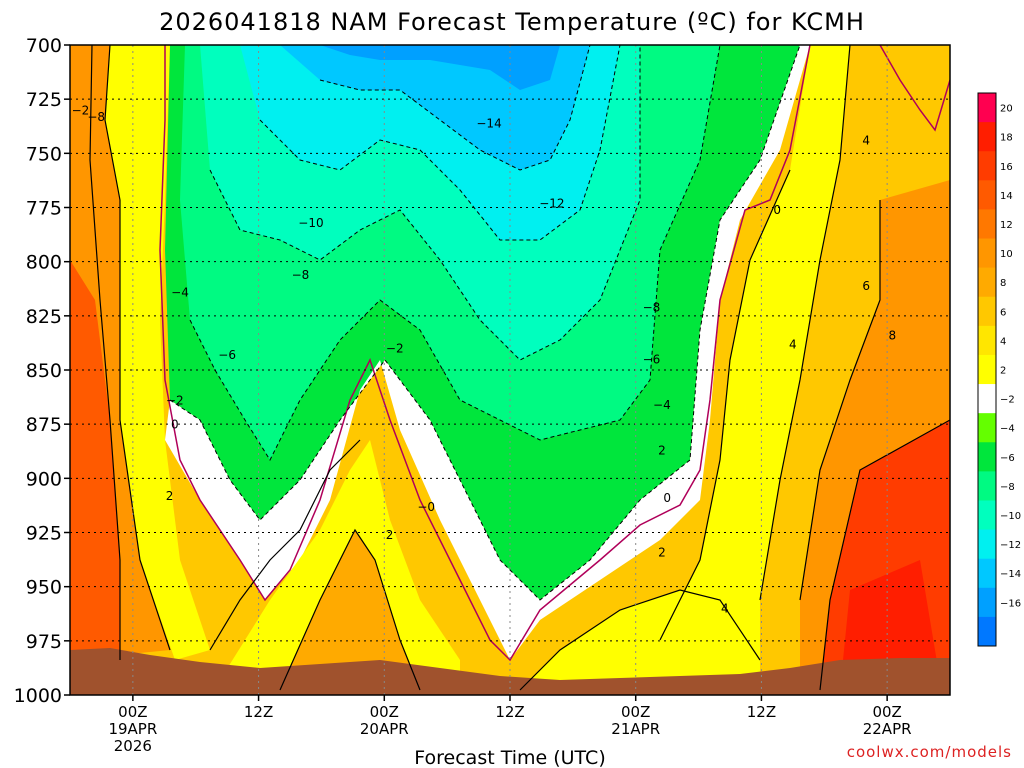 The width and height of the screenshot is (1024, 768). What do you see at coordinates (929, 752) in the screenshot?
I see `credit-text: coolwx.com/models` at bounding box center [929, 752].